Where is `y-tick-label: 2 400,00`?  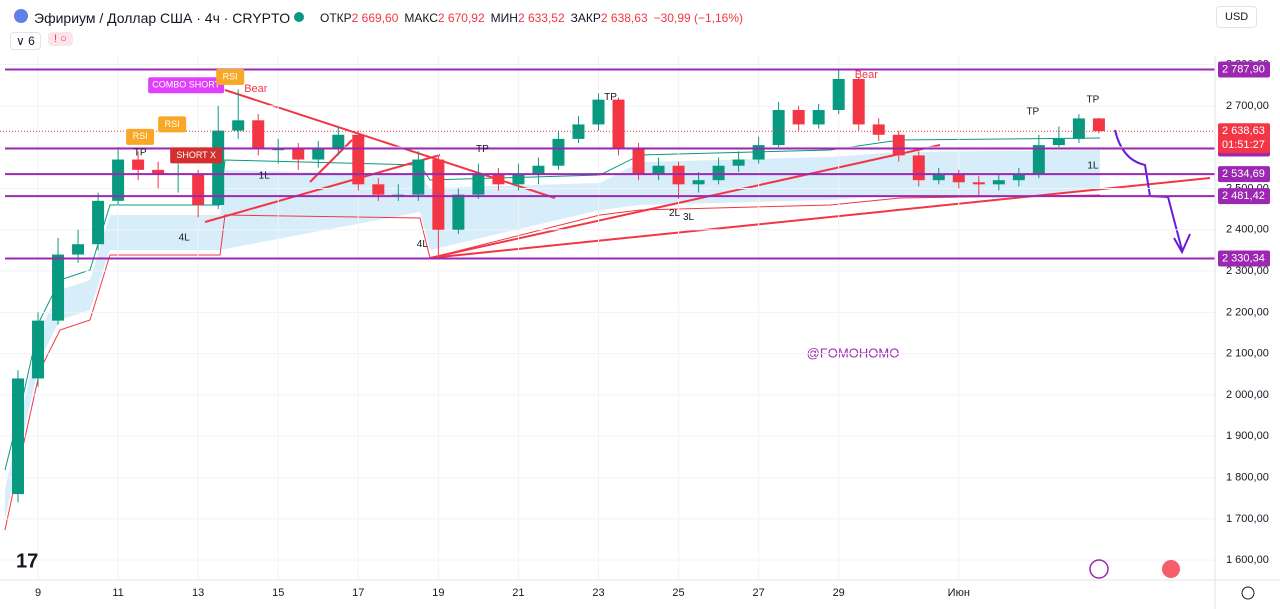
y-tick-label: 2 400,00 is located at coordinates (1247, 230).